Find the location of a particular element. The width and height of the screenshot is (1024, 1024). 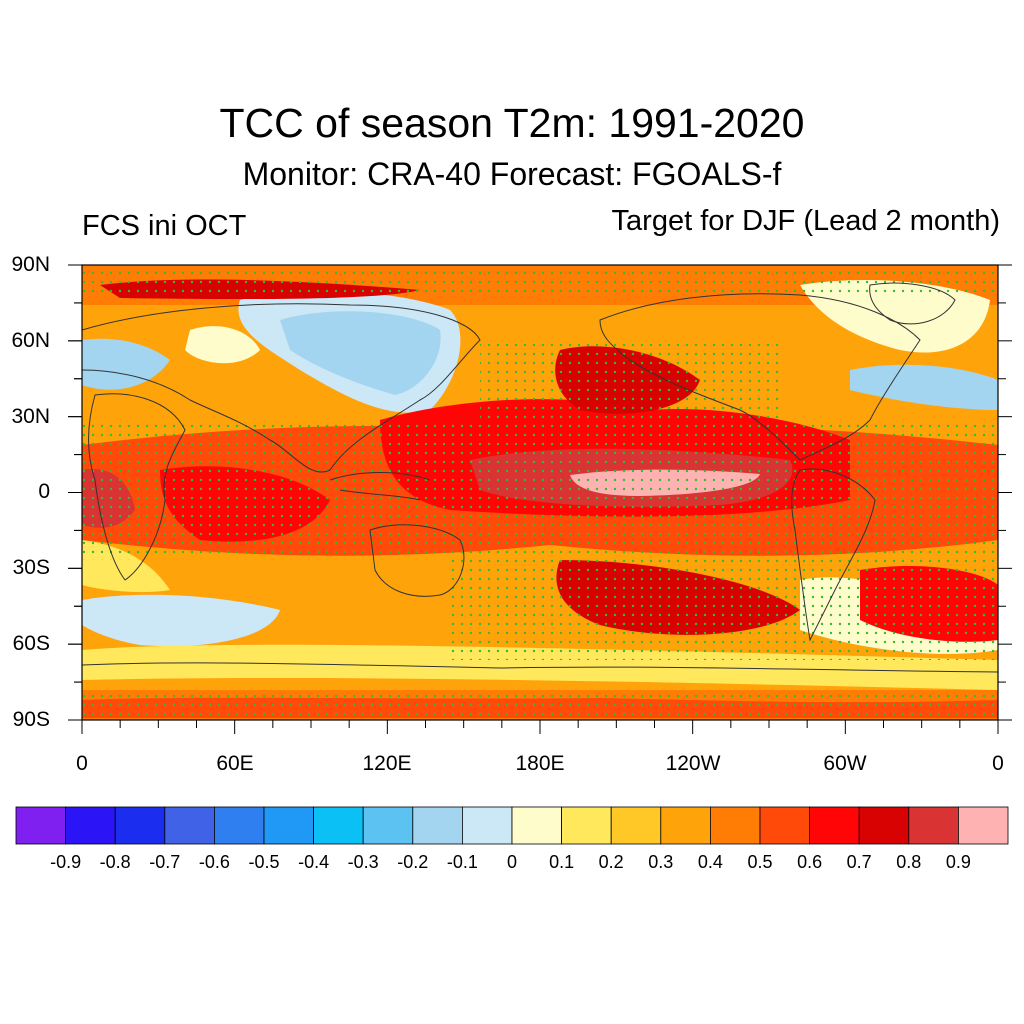

lon-tick-label: 120E is located at coordinates (387, 763).